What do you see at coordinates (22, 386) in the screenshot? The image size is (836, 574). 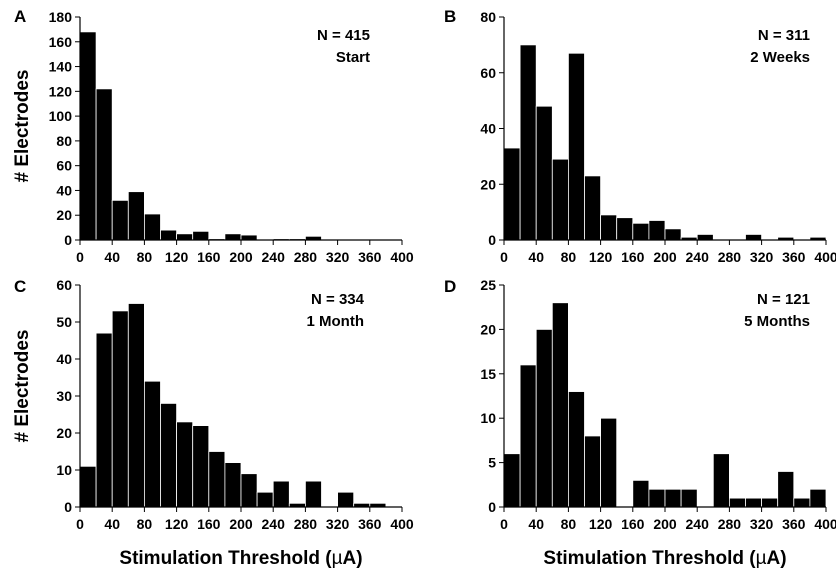 I see `y-axis-title-bottom: # Electrodes` at bounding box center [22, 386].